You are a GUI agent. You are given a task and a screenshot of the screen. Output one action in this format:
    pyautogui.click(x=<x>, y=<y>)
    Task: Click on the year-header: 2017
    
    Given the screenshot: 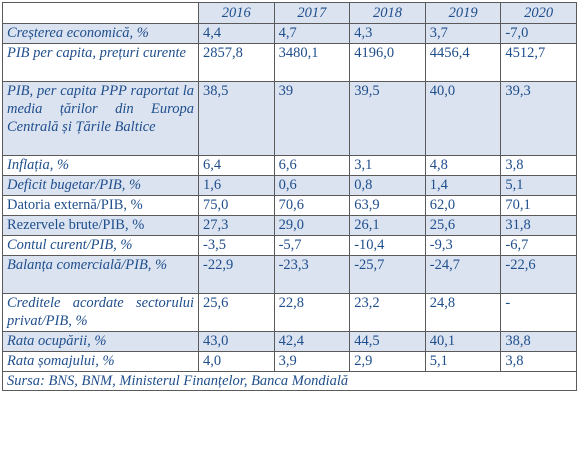 What is the action you would take?
    pyautogui.click(x=312, y=13)
    